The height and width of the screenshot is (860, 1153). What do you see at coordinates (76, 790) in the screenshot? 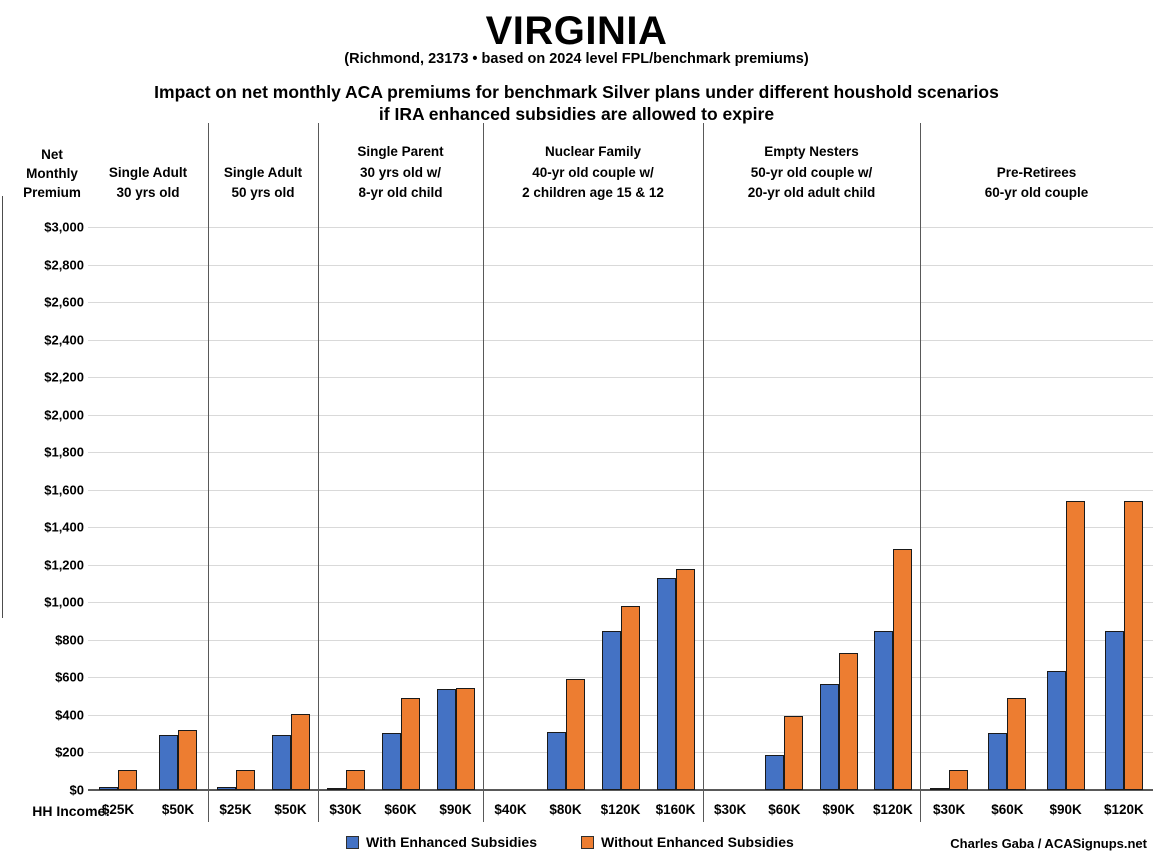
I see `y-axis-tick-label: $0` at bounding box center [76, 790].